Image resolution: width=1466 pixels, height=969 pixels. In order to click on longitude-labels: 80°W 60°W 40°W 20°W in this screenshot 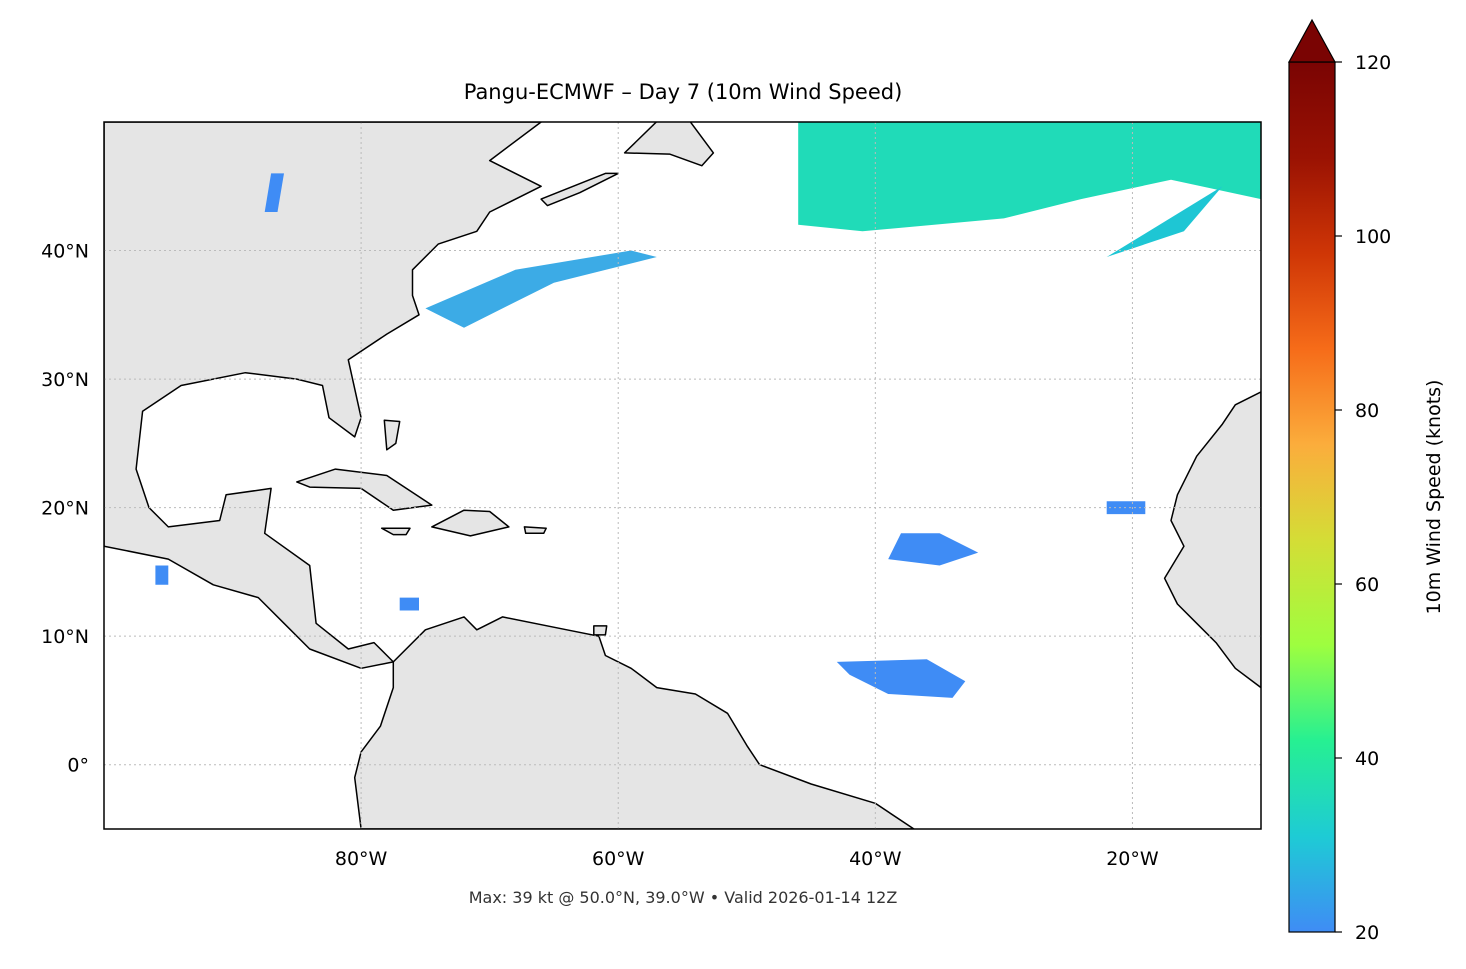, I will do `click(747, 859)`.